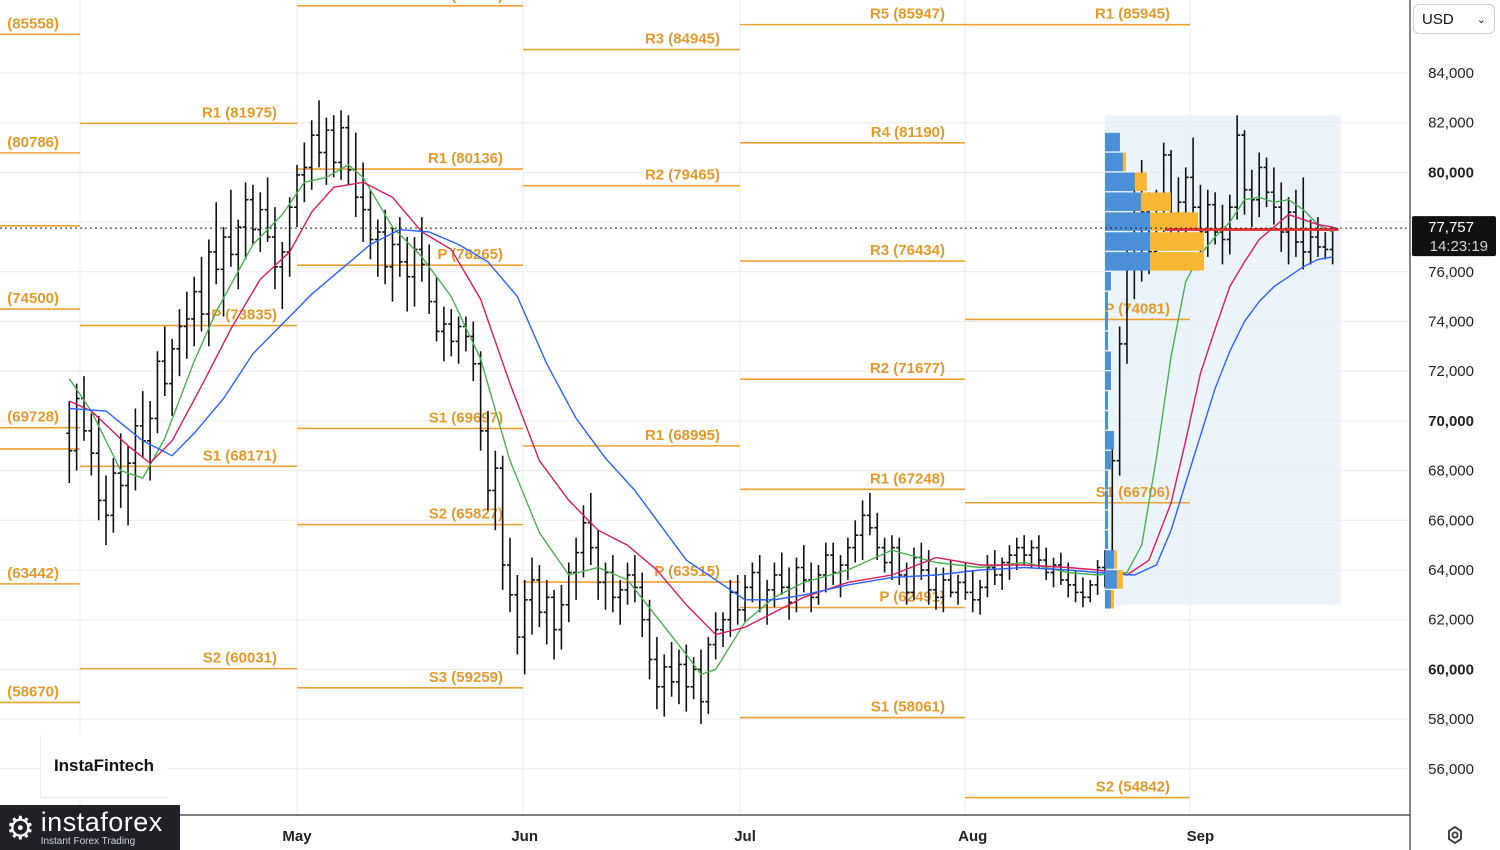 Image resolution: width=1500 pixels, height=850 pixels. What do you see at coordinates (297, 836) in the screenshot?
I see `month-tick-label: May` at bounding box center [297, 836].